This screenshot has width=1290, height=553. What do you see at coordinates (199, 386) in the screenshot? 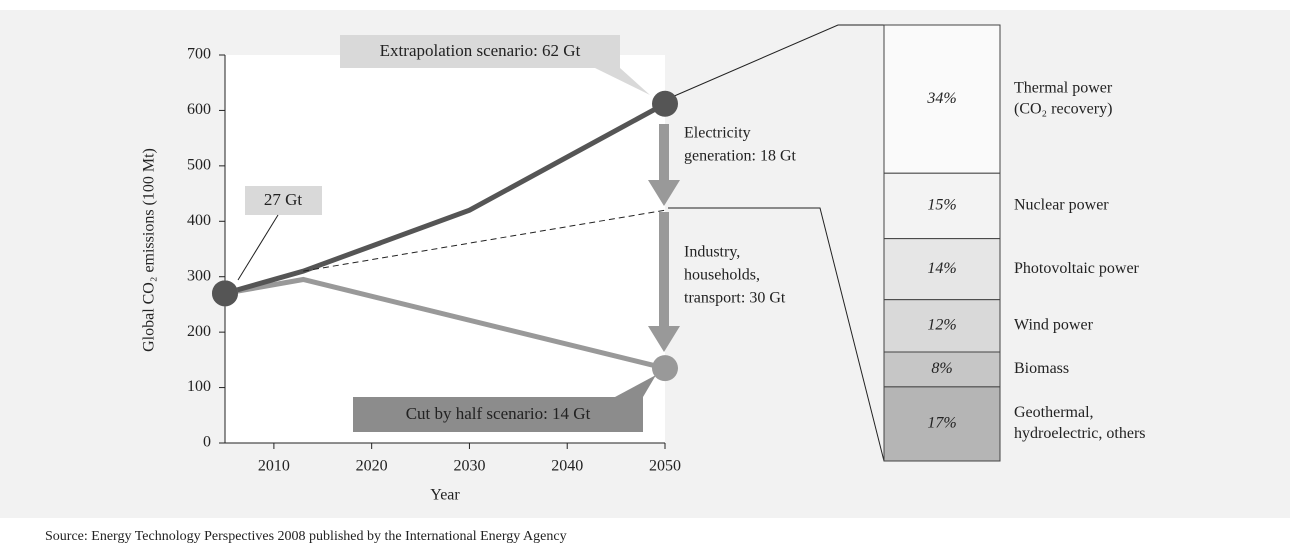
I see `y-tick-label: 100` at bounding box center [199, 386].